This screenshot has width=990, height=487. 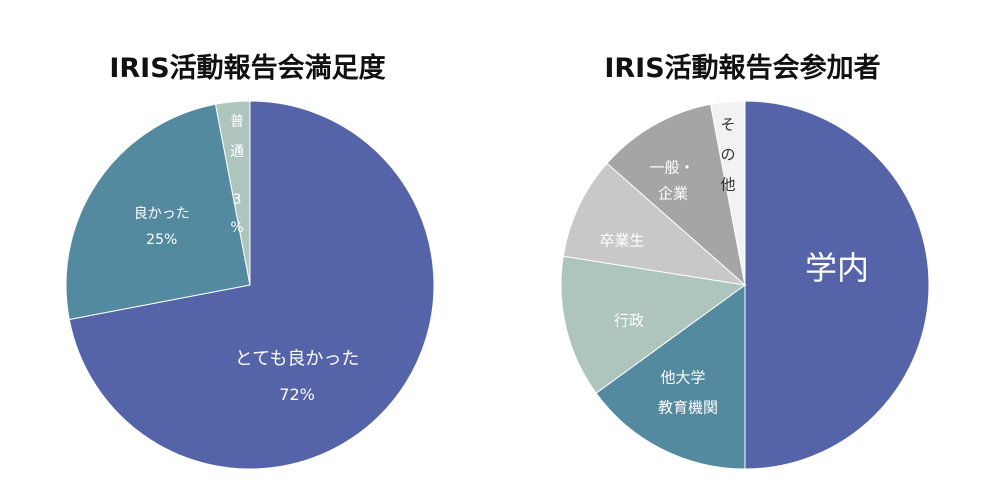 I want to click on data-label: %, so click(x=236, y=228).